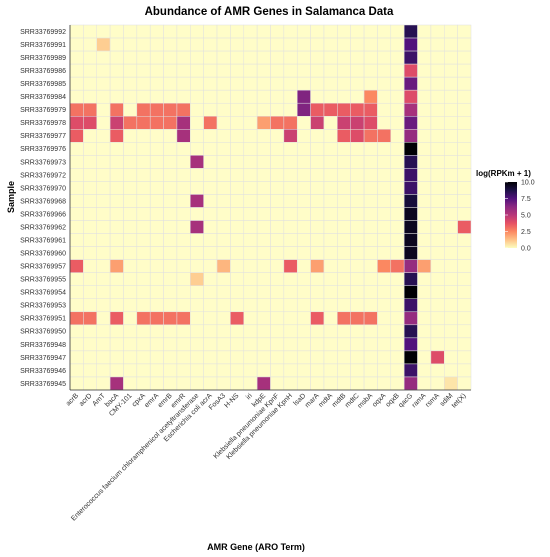 Image resolution: width=550 pixels, height=557 pixels. I want to click on y-tick-label: SRR33769962, so click(43, 227).